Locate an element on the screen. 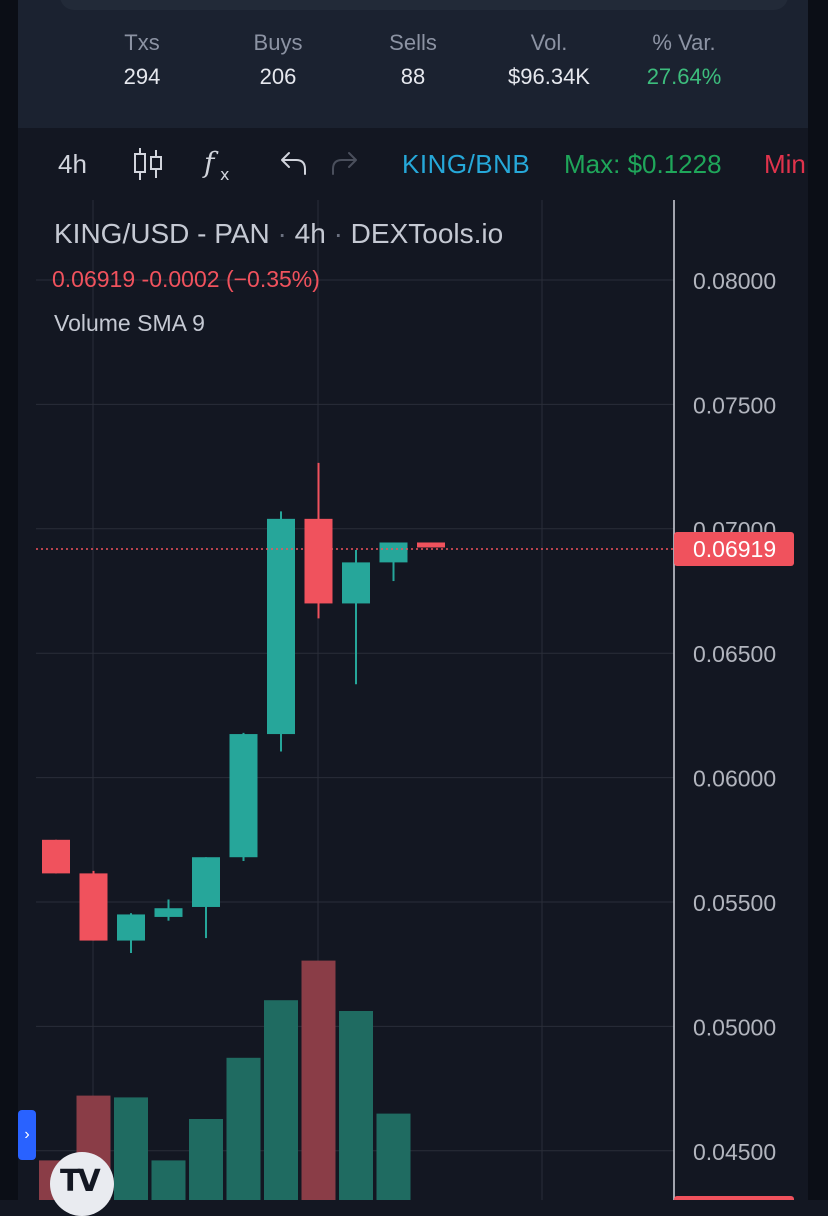 This screenshot has width=828, height=1216. stat-value: 27.64% is located at coordinates (684, 76).